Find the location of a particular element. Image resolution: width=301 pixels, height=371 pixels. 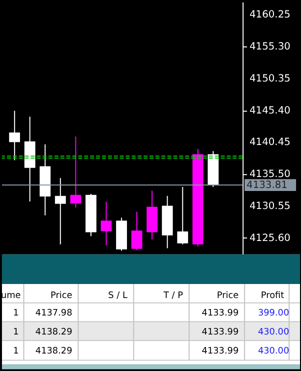

text: S / L is located at coordinates (118, 295).